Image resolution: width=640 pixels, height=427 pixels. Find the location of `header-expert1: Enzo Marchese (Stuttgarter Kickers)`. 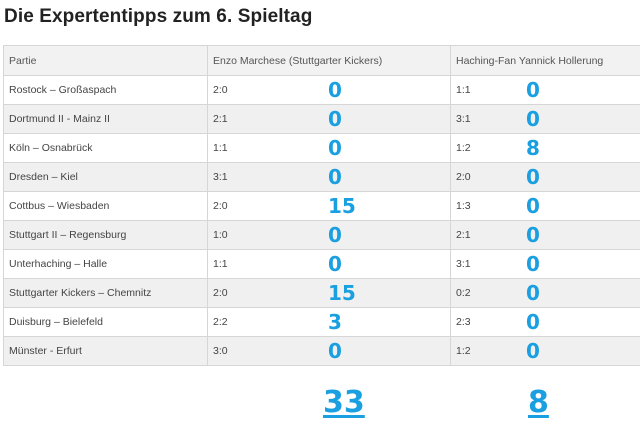

header-expert1: Enzo Marchese (Stuttgarter Kickers) is located at coordinates (329, 60).